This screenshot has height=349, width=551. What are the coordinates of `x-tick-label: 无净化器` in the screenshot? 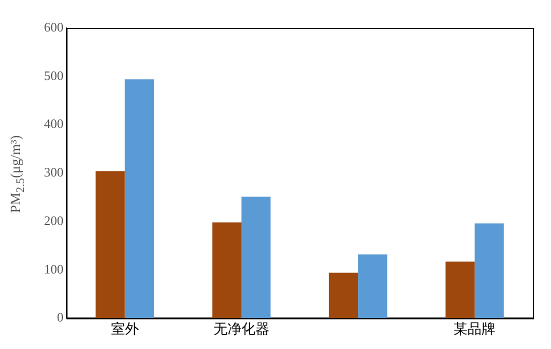 It's located at (241, 329).